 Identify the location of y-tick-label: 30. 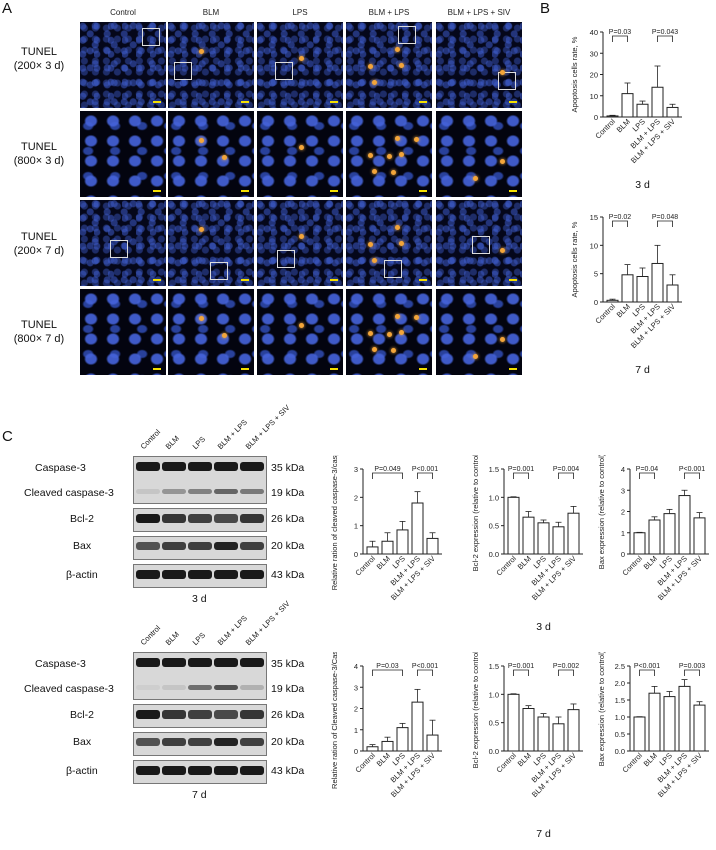
(594, 53).